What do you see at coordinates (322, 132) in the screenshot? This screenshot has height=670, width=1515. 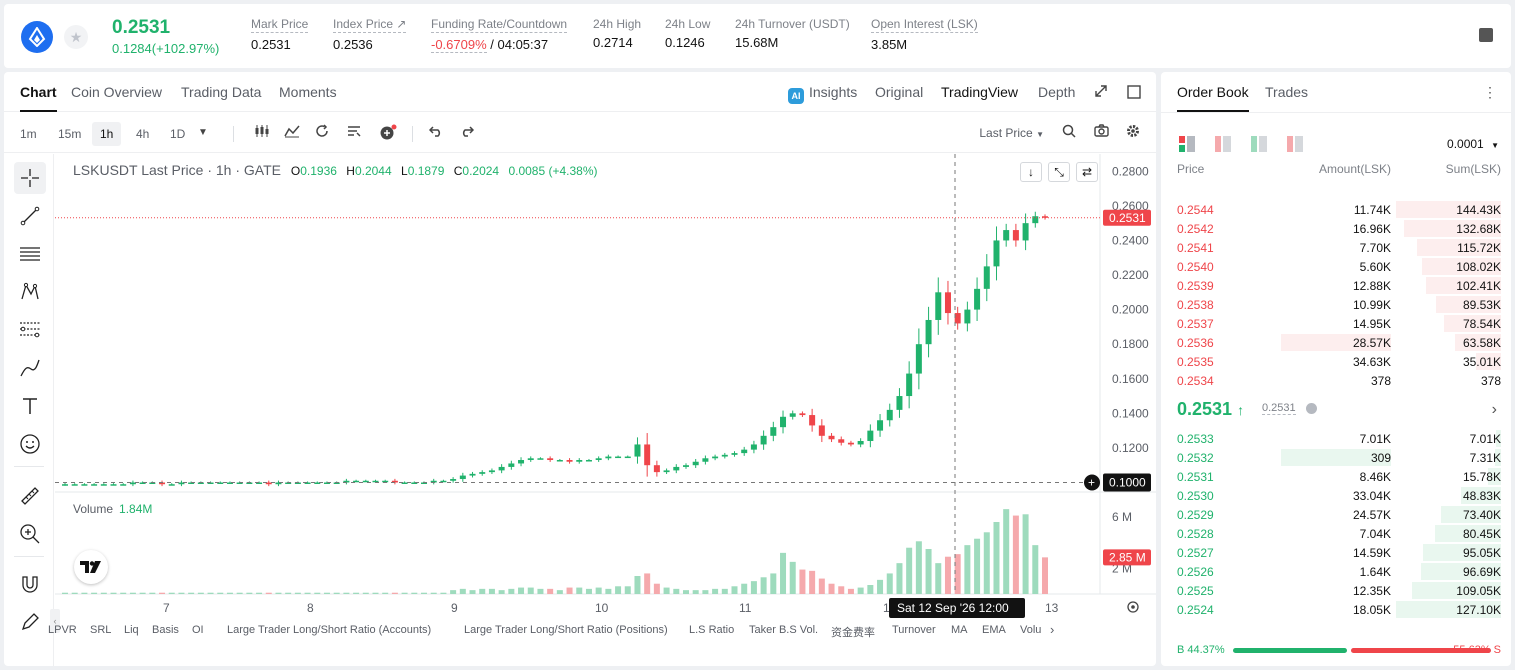 I see `refresh-icon` at bounding box center [322, 132].